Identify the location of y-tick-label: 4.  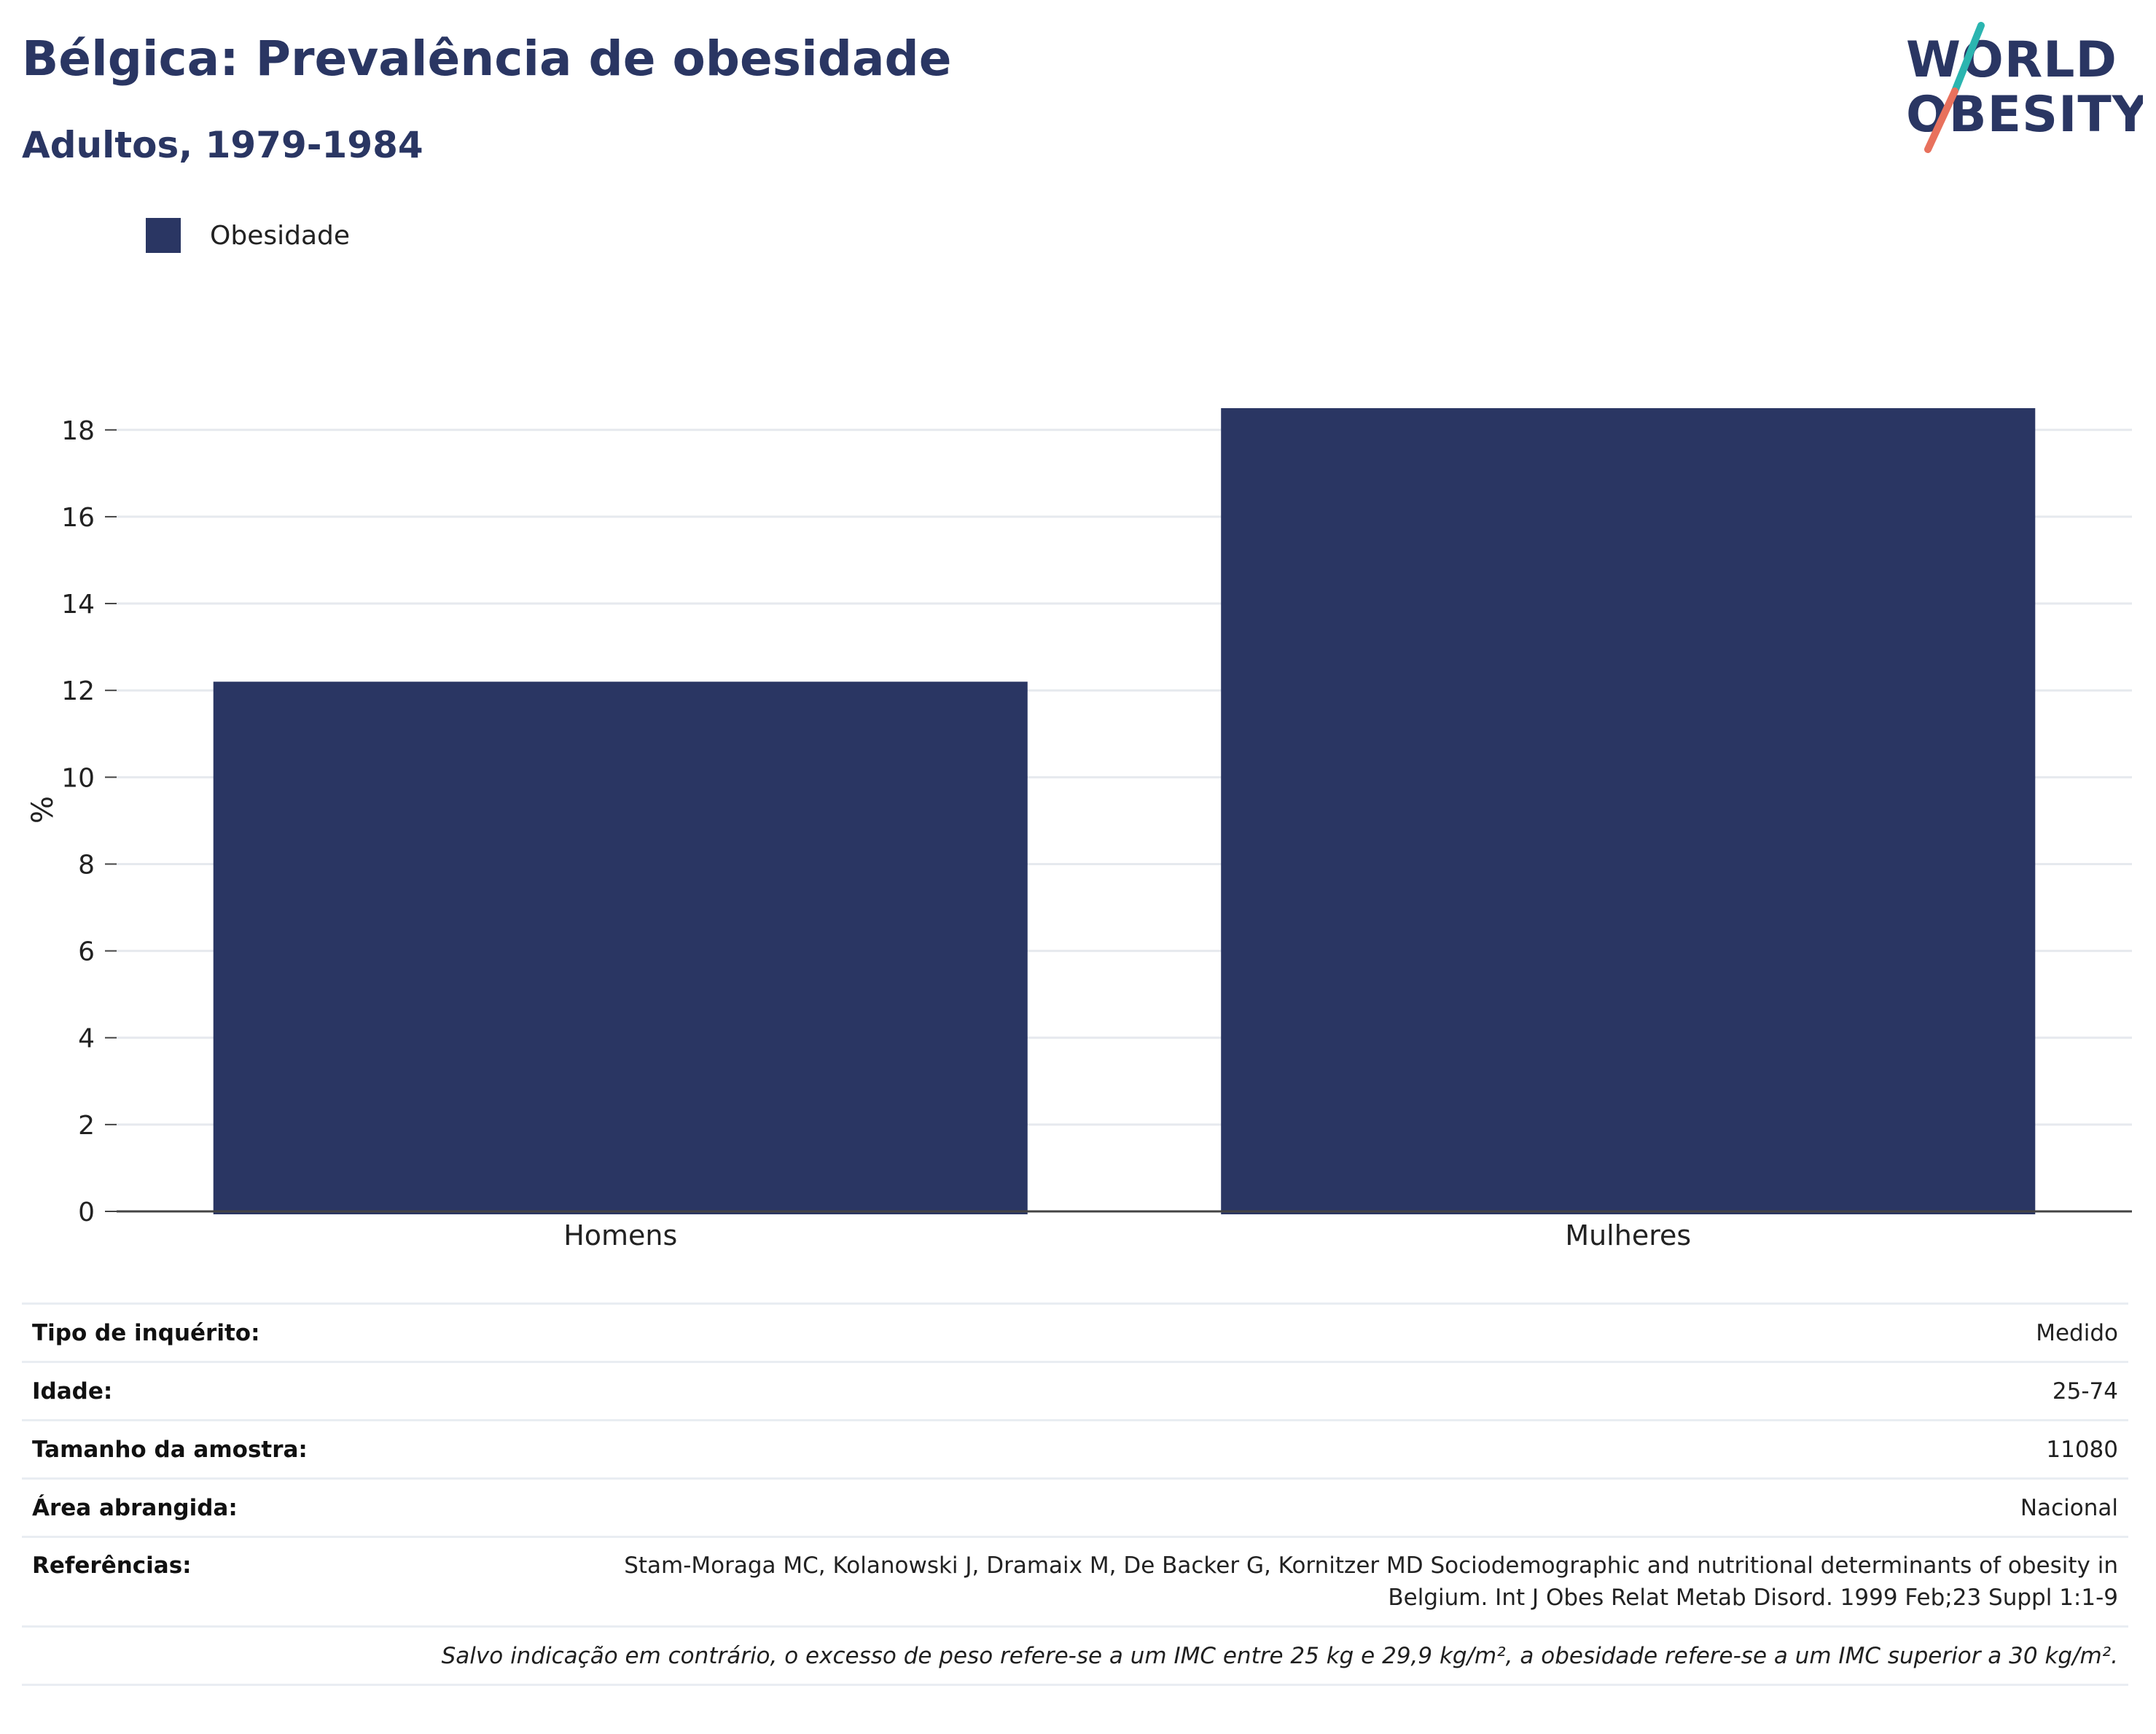
(86, 1039).